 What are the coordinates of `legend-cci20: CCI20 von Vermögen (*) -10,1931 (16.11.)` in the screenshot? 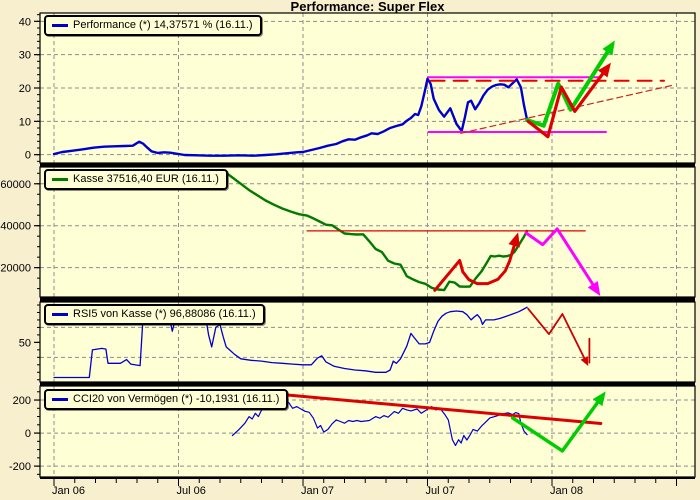 It's located at (166, 399).